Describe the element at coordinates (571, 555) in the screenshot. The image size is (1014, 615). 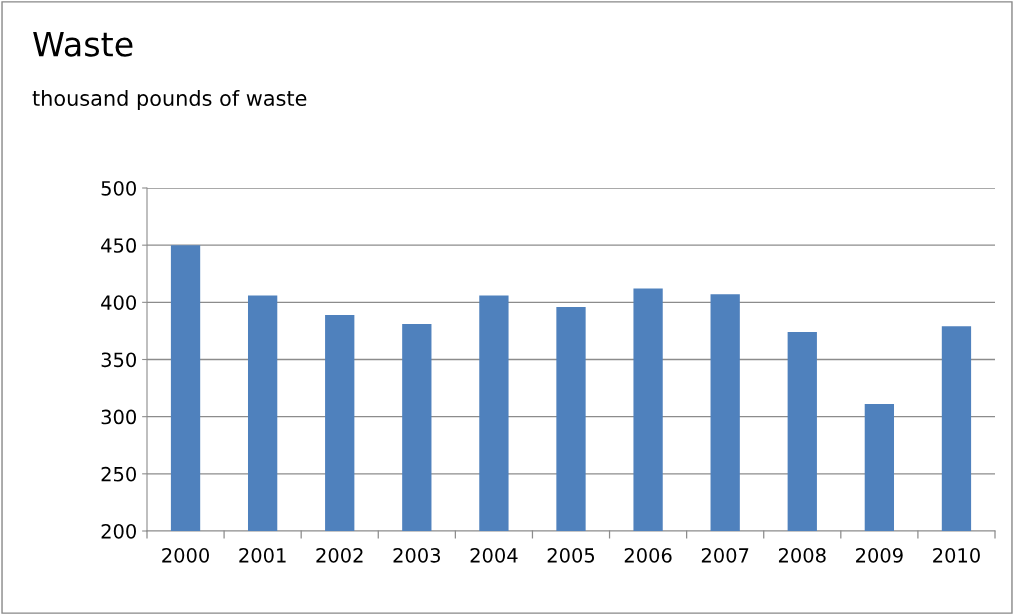
I see `x-tick-label: 2005` at that location.